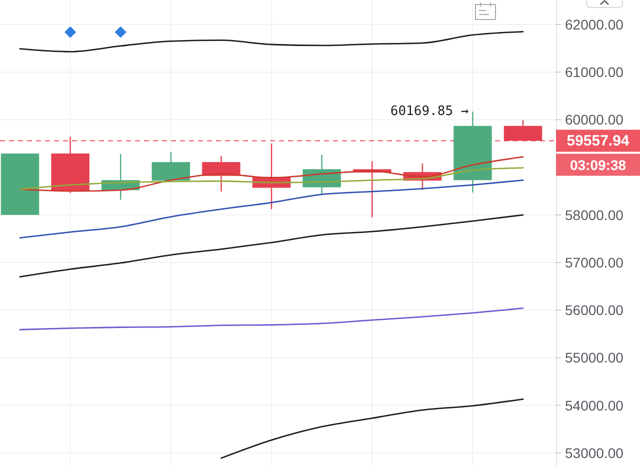  Describe the element at coordinates (594, 72) in the screenshot. I see `y-tick-label: 61000.00` at that location.